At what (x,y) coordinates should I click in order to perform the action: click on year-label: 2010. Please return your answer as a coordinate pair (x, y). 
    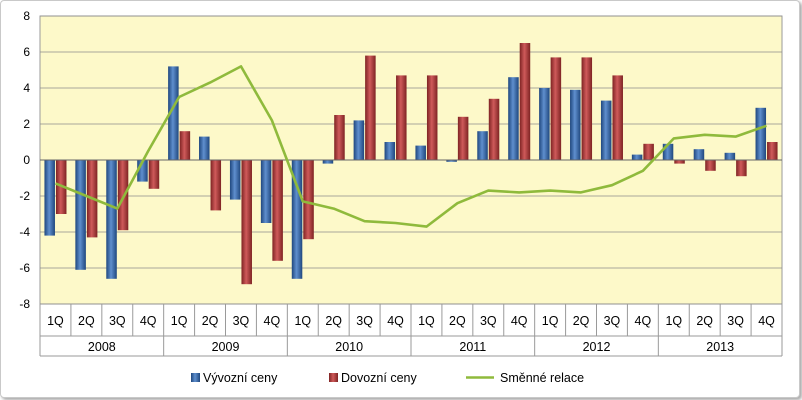
    Looking at the image, I should click on (349, 347).